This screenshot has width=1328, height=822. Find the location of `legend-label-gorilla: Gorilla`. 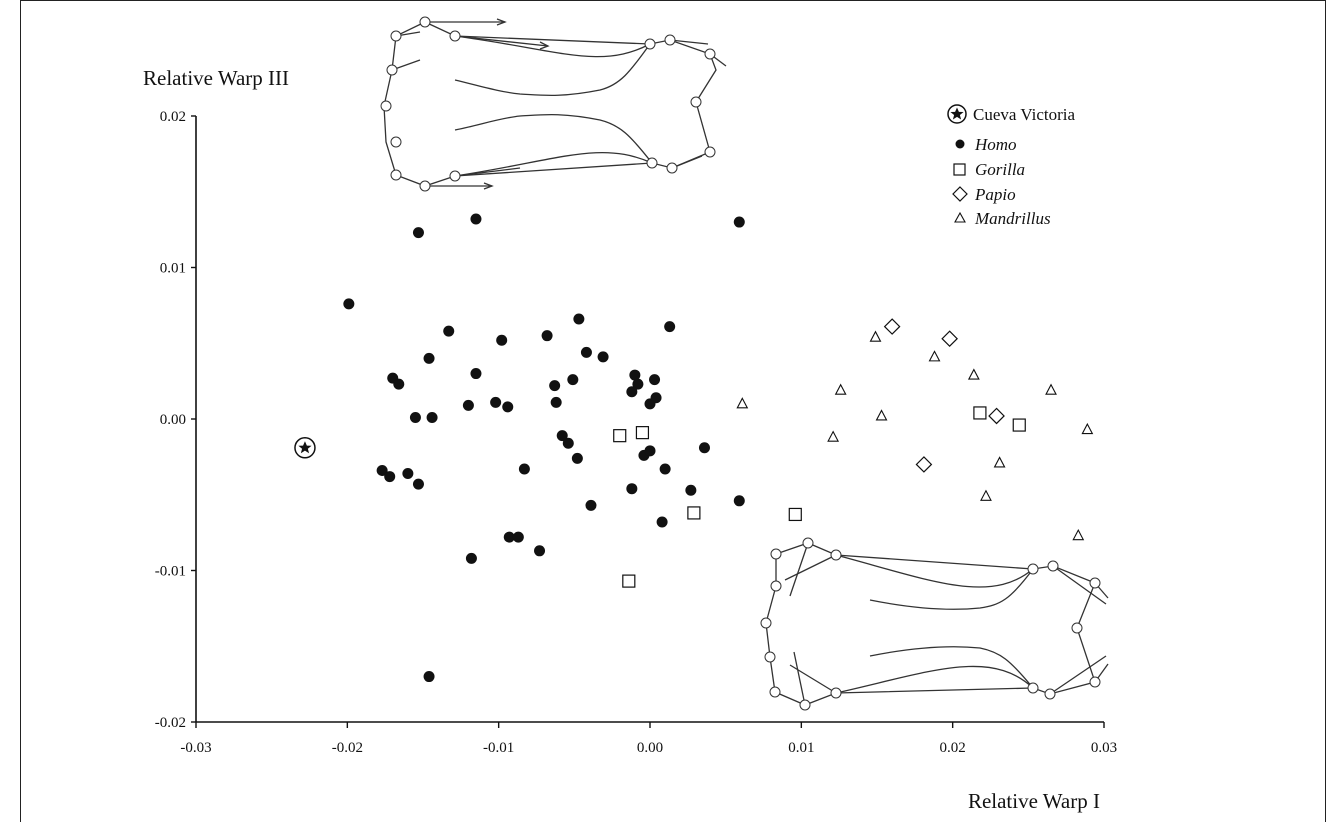

legend-label-gorilla: Gorilla is located at coordinates (1000, 169).